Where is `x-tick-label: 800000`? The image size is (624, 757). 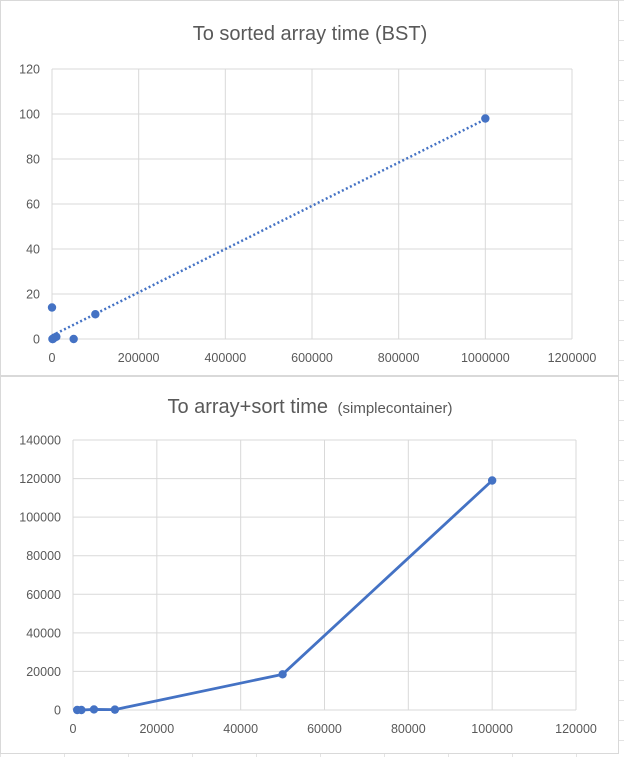
x-tick-label: 800000 is located at coordinates (399, 358).